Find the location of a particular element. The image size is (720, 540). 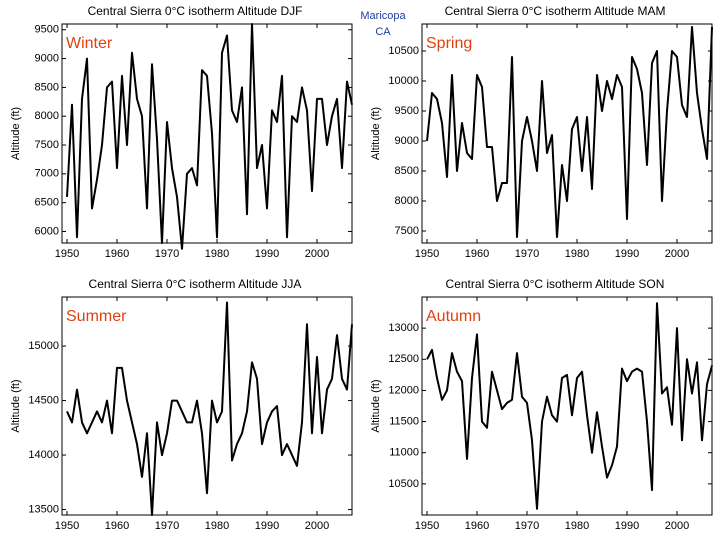

y-tick-label: 6500 is located at coordinates (47, 203).